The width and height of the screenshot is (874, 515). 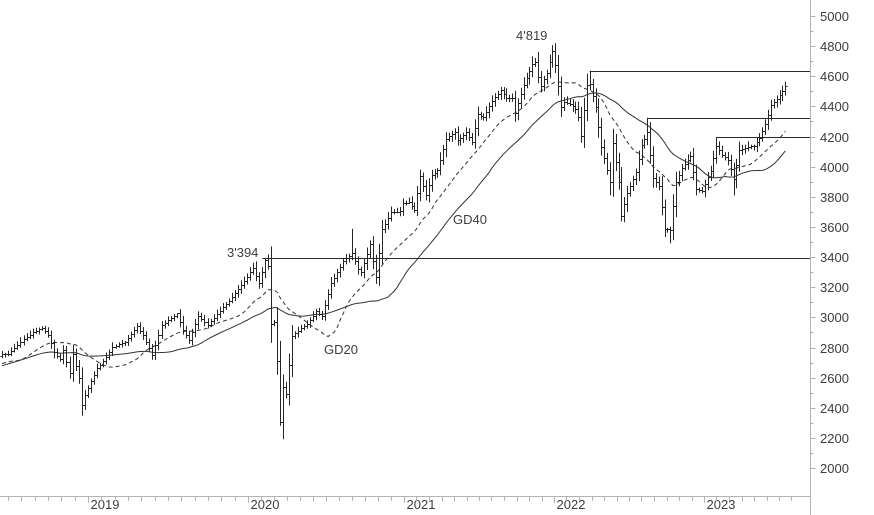 I want to click on annotation-peak-high: 4'819, so click(x=531, y=35).